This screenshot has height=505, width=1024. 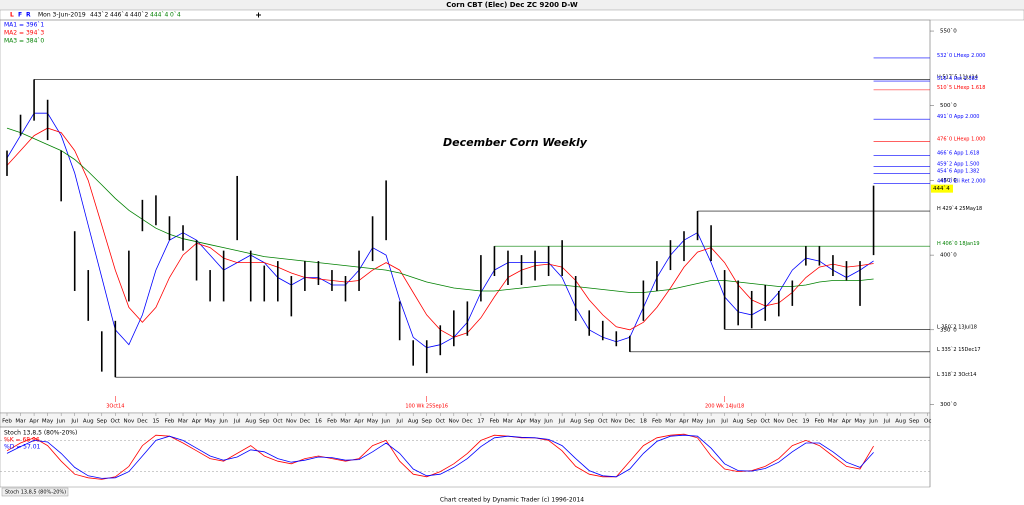 I want to click on y-tick-label: 550`0, so click(x=948, y=32).